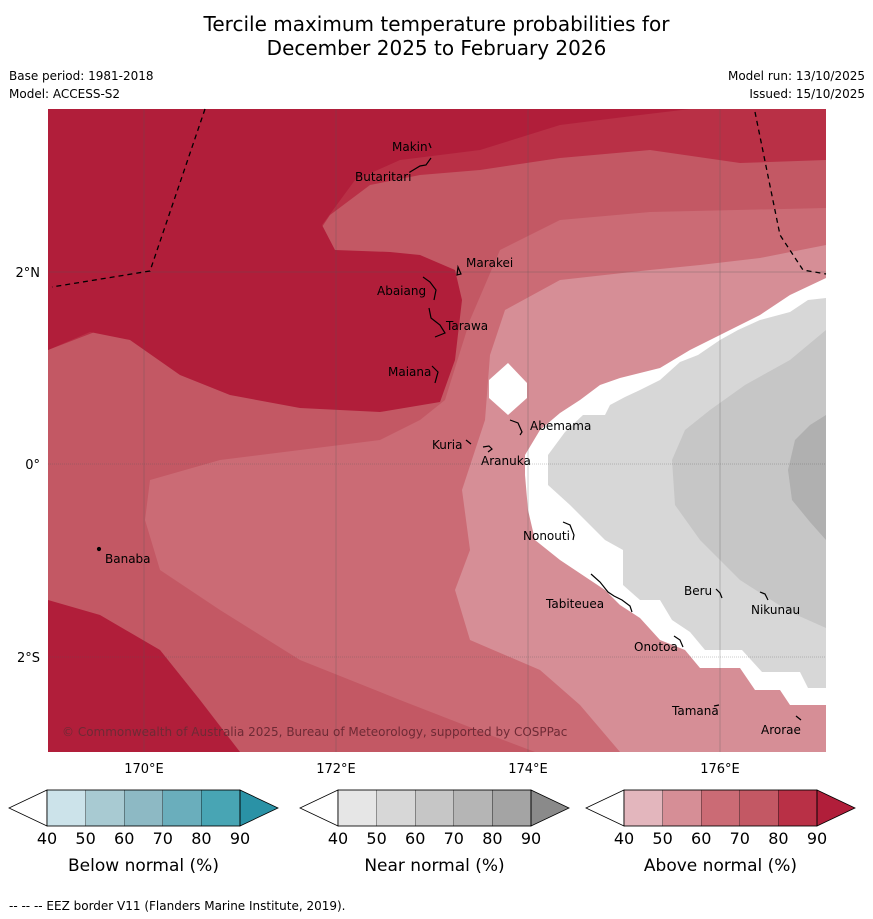 This screenshot has width=873, height=919. I want to click on colorbar-label: Near normal (%), so click(434, 866).